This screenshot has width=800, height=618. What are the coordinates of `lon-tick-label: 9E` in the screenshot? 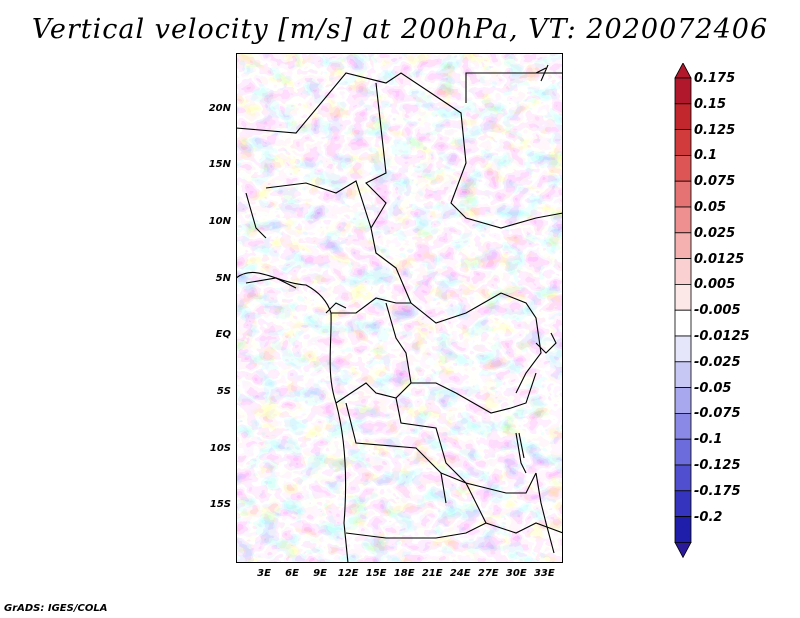 It's located at (320, 573).